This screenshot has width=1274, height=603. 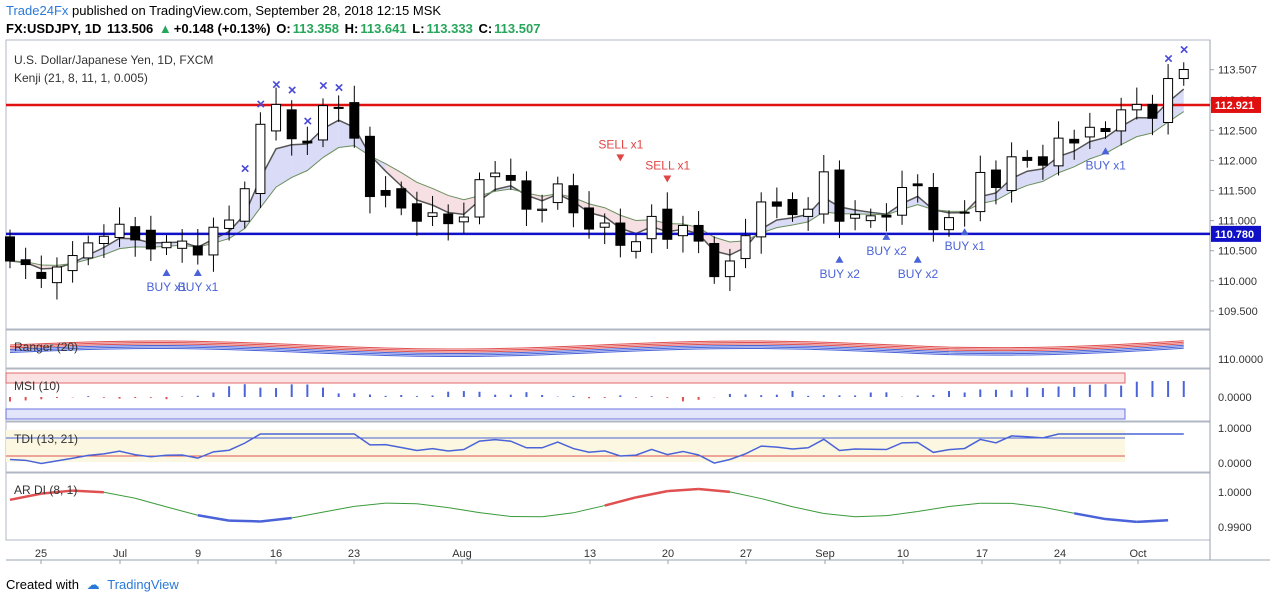 What do you see at coordinates (1235, 528) in the screenshot?
I see `ardi-tick-label: 0.9900` at bounding box center [1235, 528].